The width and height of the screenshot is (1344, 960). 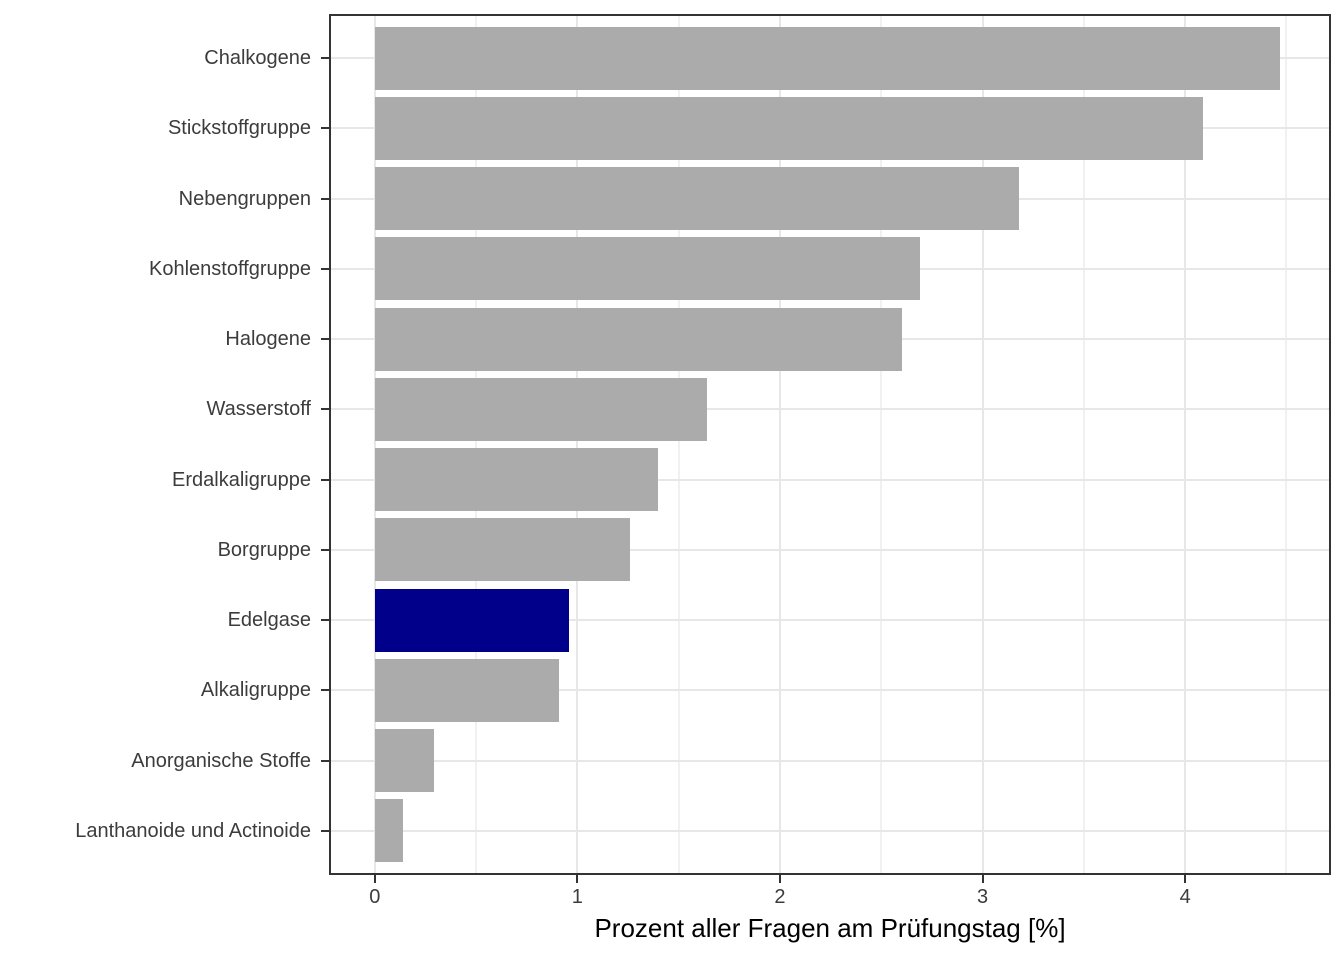 I want to click on y-axis-label: Nebengruppen, so click(x=244, y=198).